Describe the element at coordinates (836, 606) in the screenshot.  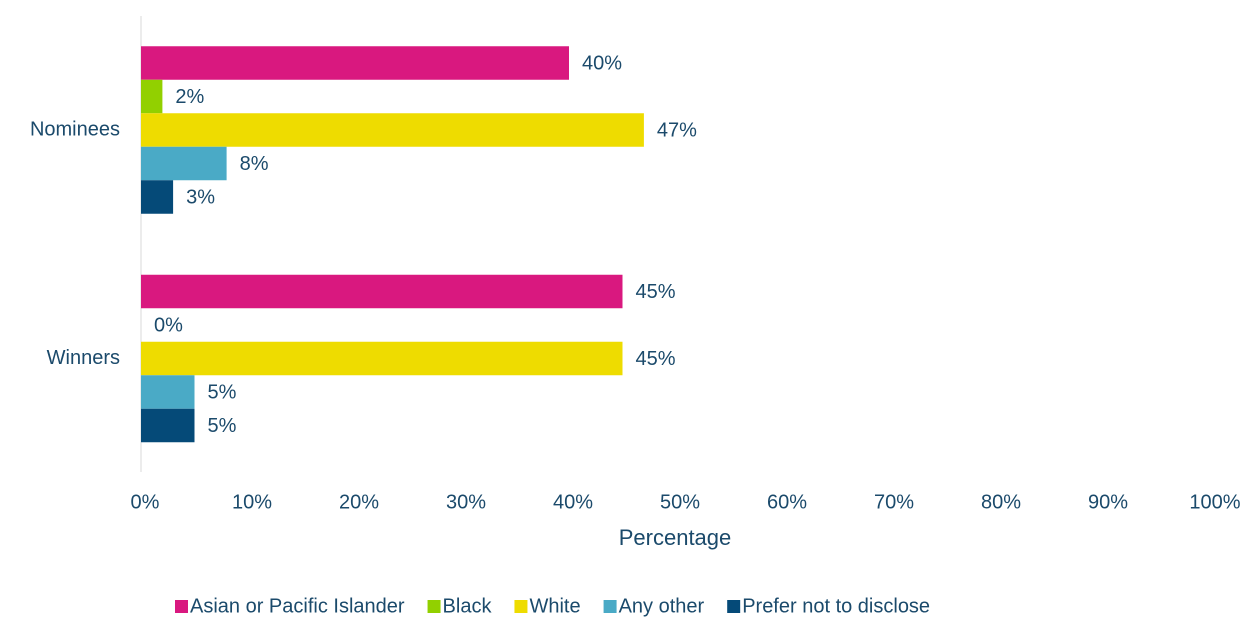
I see `legend-label: Prefer not to disclose` at that location.